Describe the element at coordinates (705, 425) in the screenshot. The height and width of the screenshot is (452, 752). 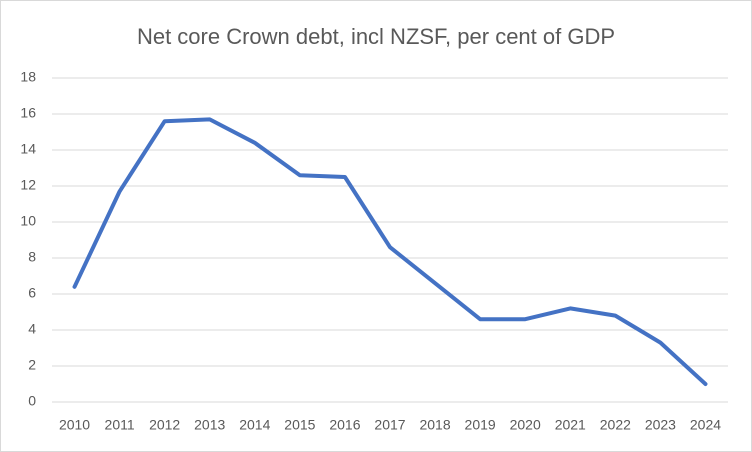
I see `x-tick-label: 2024` at that location.